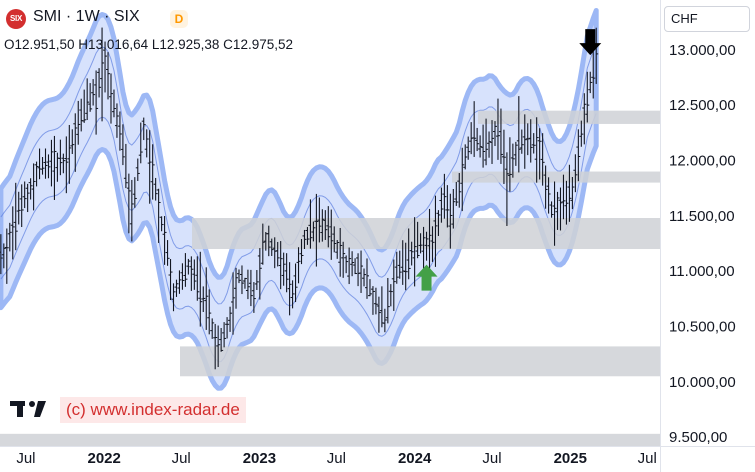  What do you see at coordinates (702, 50) in the screenshot?
I see `y-tick-label: 13.000,00` at bounding box center [702, 50].